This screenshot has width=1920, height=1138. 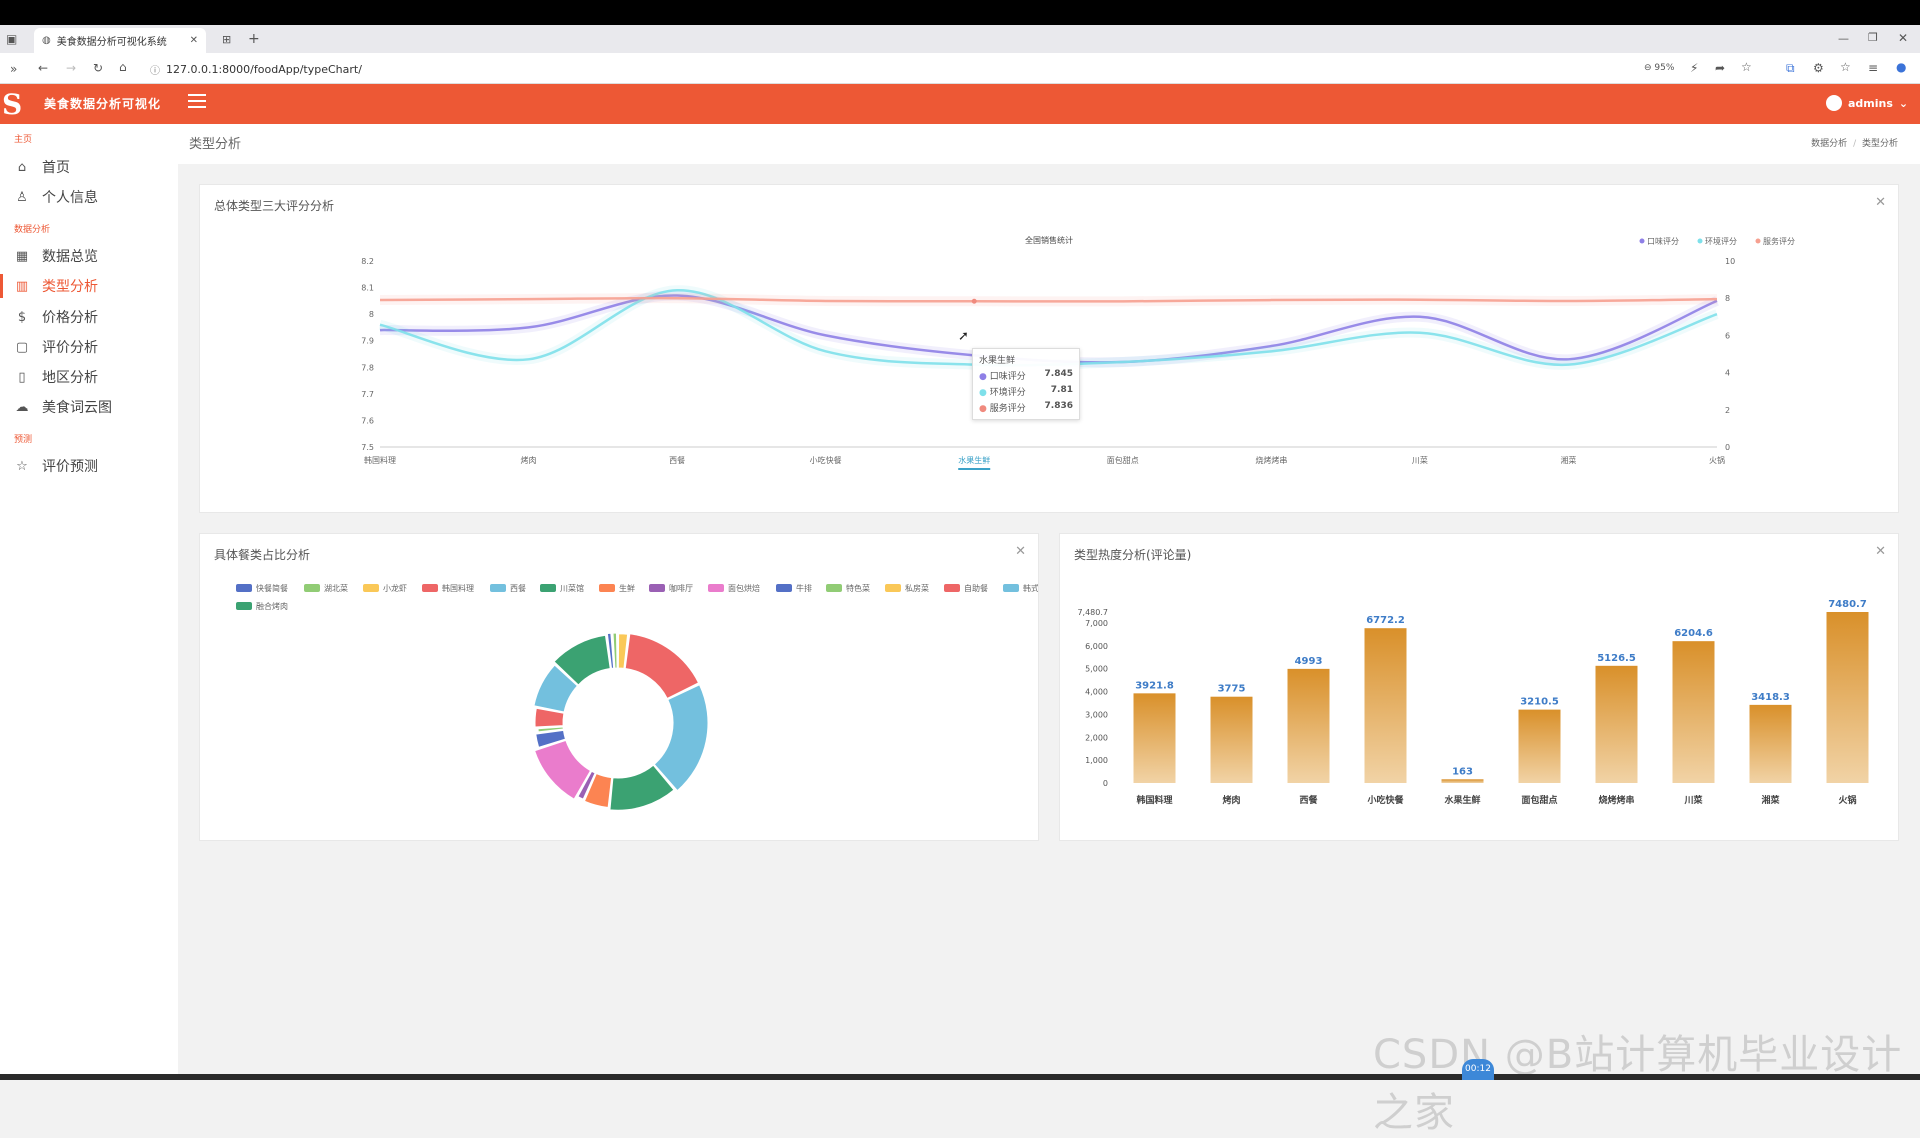 I want to click on zoom-indicator: ⊖ 95%, so click(x=1659, y=68).